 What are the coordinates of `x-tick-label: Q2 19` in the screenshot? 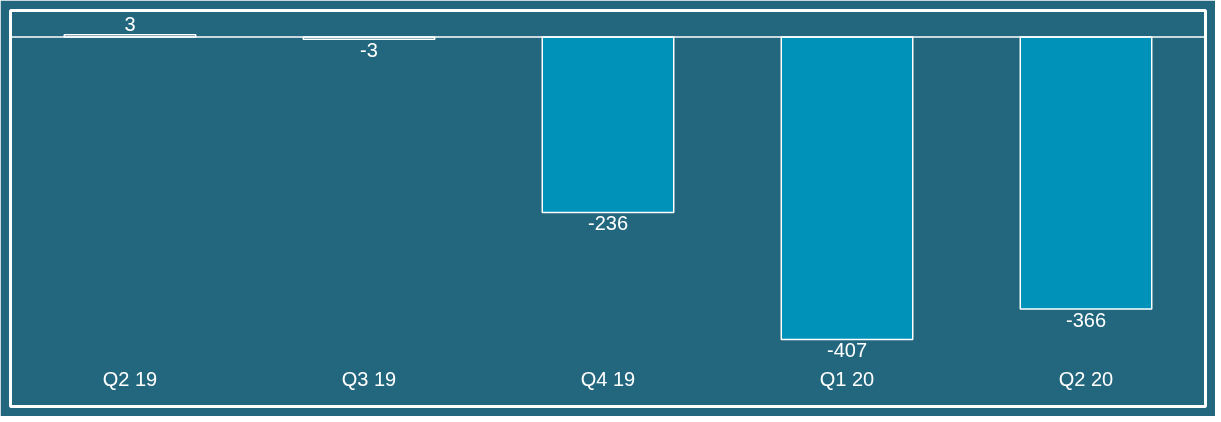 It's located at (130, 378).